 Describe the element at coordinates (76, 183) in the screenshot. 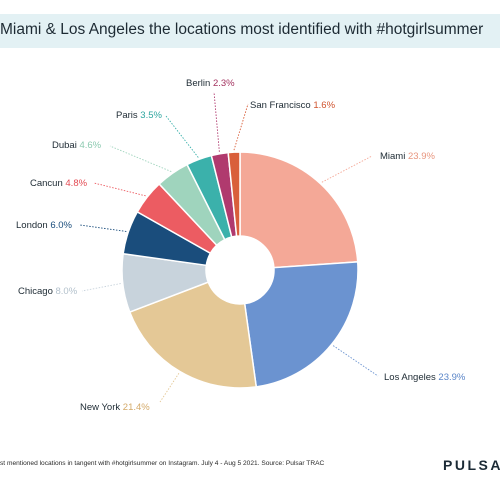

I see `slice-label-value: 4.8%` at that location.